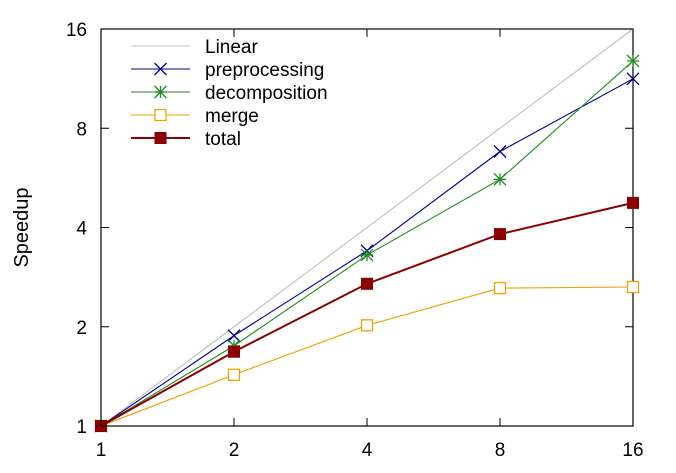 The height and width of the screenshot is (473, 676). I want to click on legend-label: Linear, so click(231, 47).